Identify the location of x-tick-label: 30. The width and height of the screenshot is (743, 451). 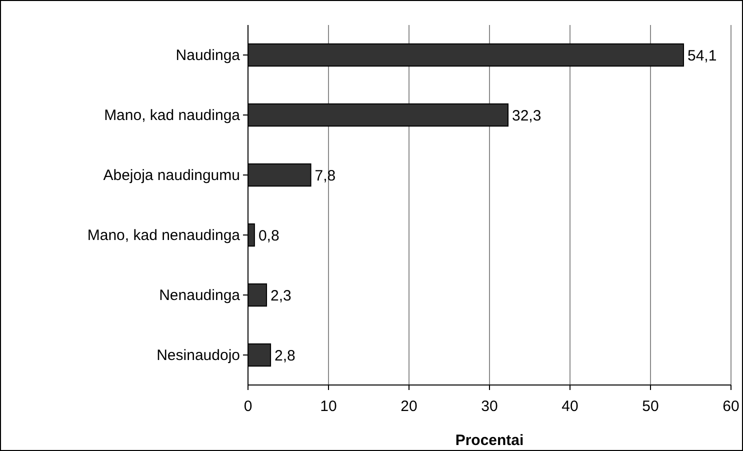
(489, 406).